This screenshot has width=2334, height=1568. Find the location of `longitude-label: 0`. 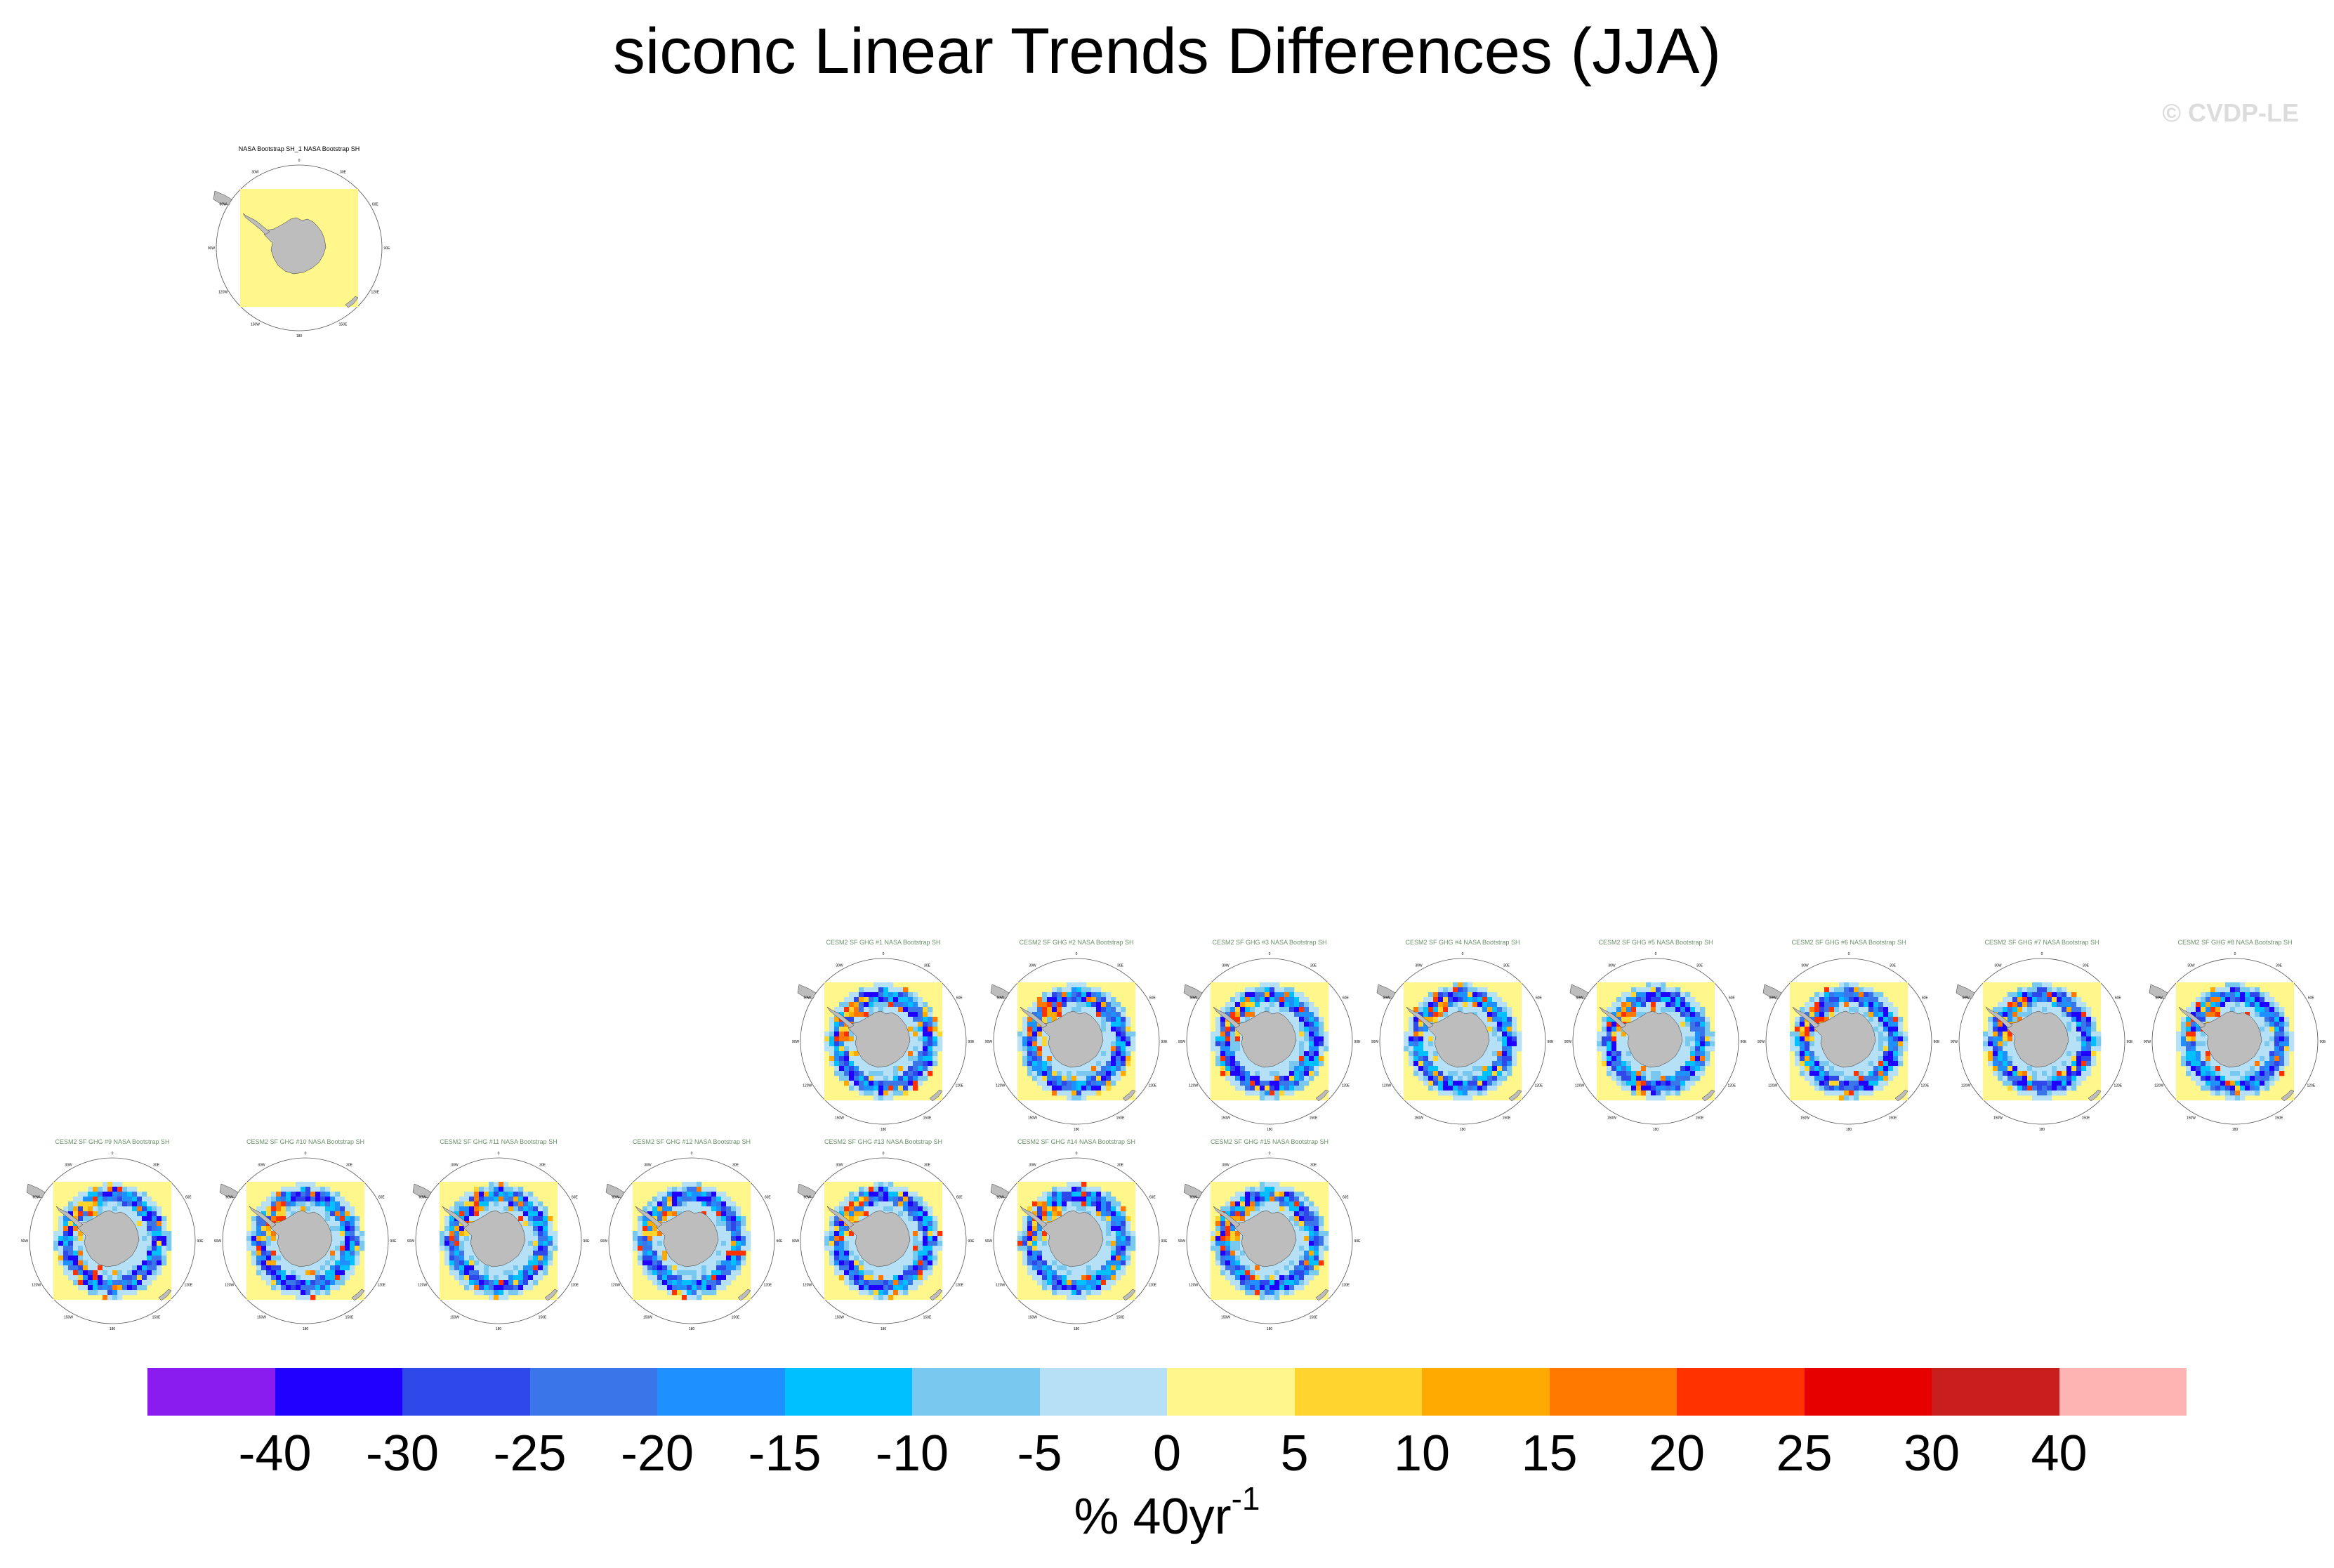

longitude-label: 0 is located at coordinates (2042, 954).